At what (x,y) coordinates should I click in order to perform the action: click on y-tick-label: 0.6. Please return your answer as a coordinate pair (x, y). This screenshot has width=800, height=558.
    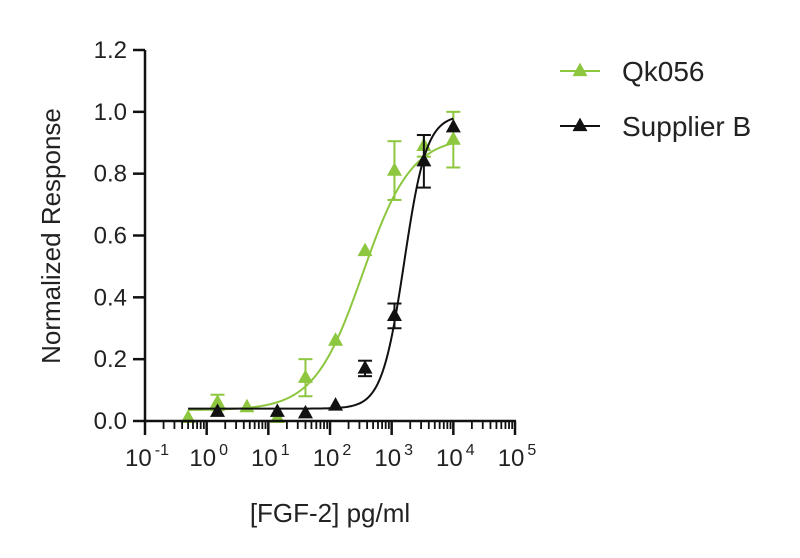
    Looking at the image, I should click on (110, 236).